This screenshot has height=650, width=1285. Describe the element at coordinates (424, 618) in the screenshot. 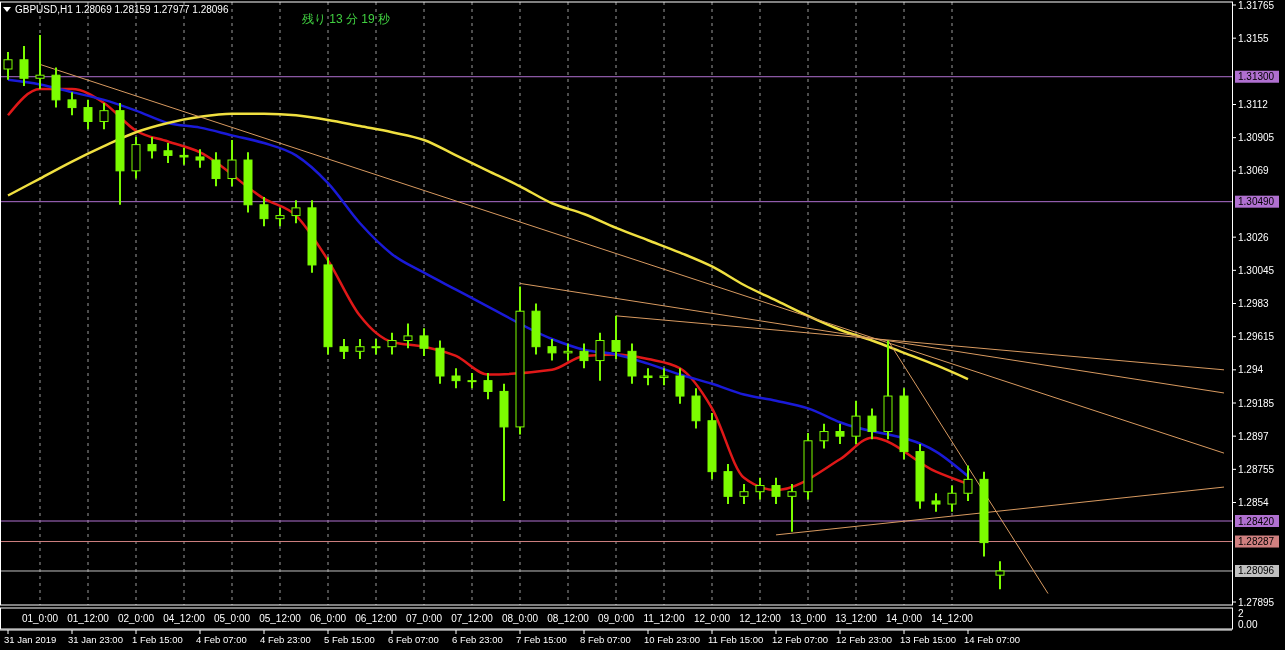

I see `x-tick-label: 07_0:00` at that location.